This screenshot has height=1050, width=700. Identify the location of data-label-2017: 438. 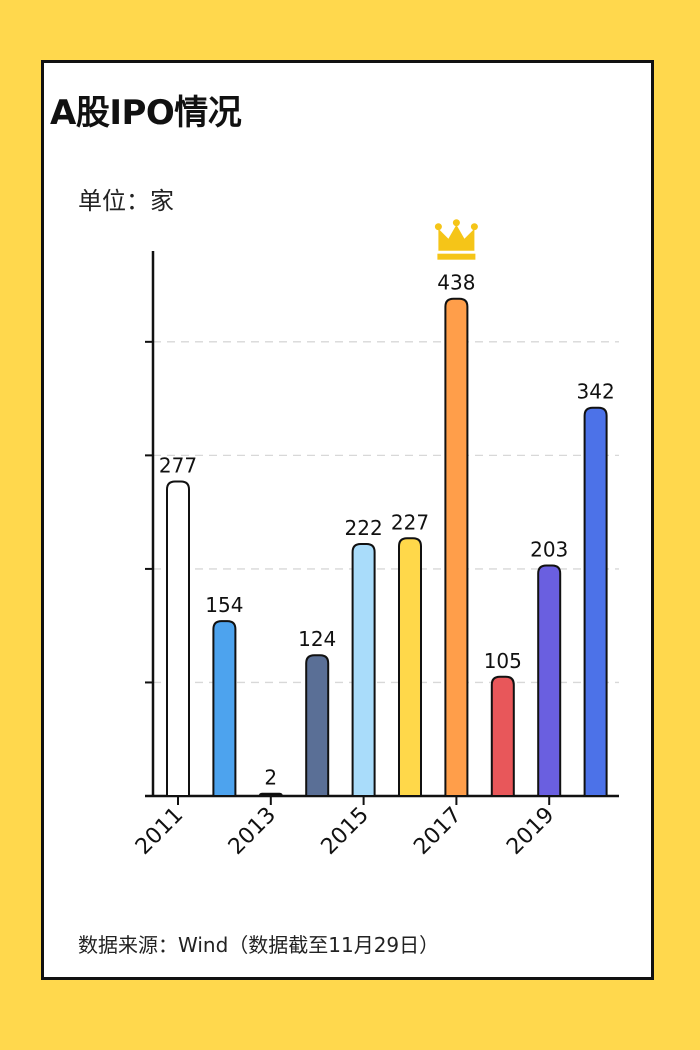
(456, 283).